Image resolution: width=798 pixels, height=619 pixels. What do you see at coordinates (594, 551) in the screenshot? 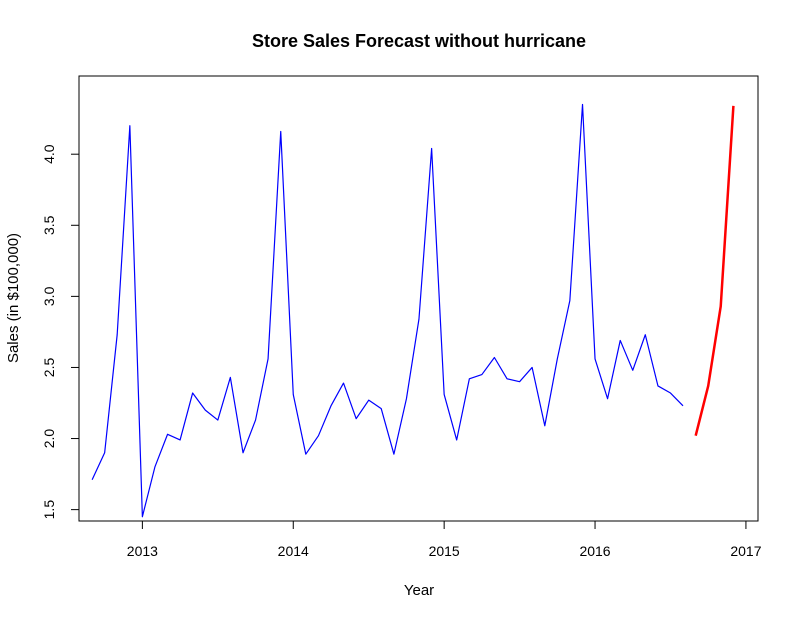
I see `x-tick-label: 2016` at bounding box center [594, 551].